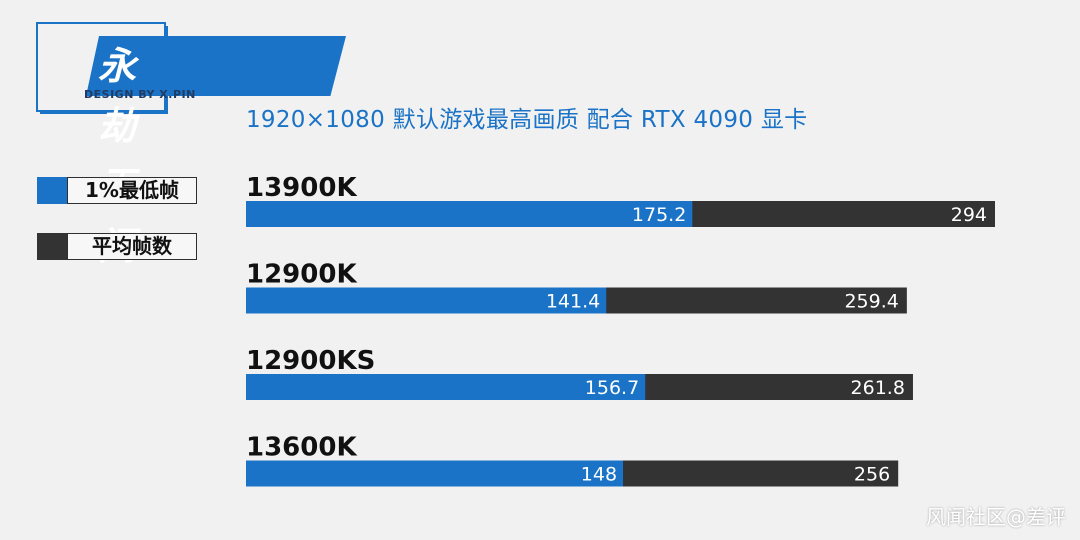 Image resolution: width=1080 pixels, height=540 pixels. Describe the element at coordinates (132, 246) in the screenshot. I see `legend-label-avg-fps: 平均帧数` at that location.